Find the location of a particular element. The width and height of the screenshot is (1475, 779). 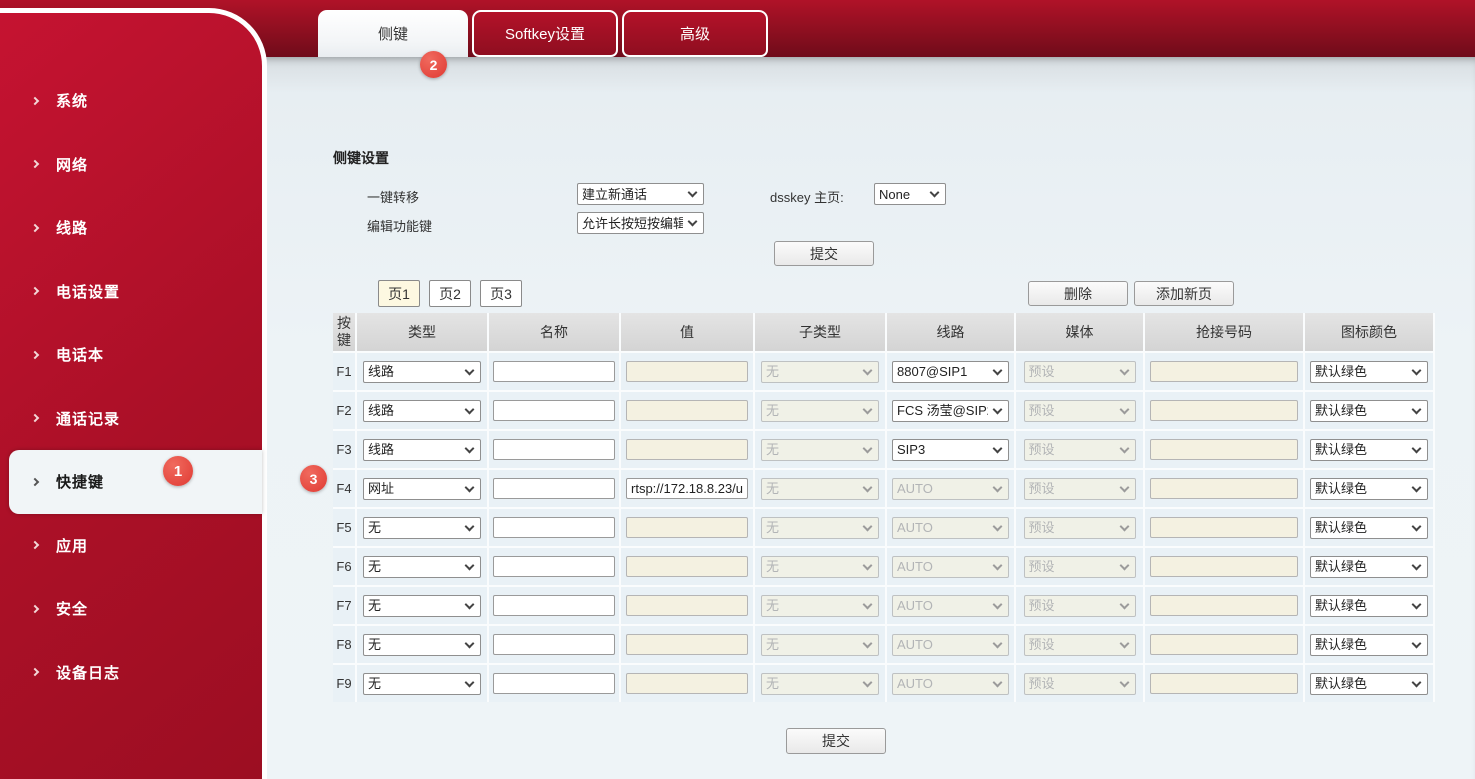

tab-side-key: 侧键 is located at coordinates (393, 33).